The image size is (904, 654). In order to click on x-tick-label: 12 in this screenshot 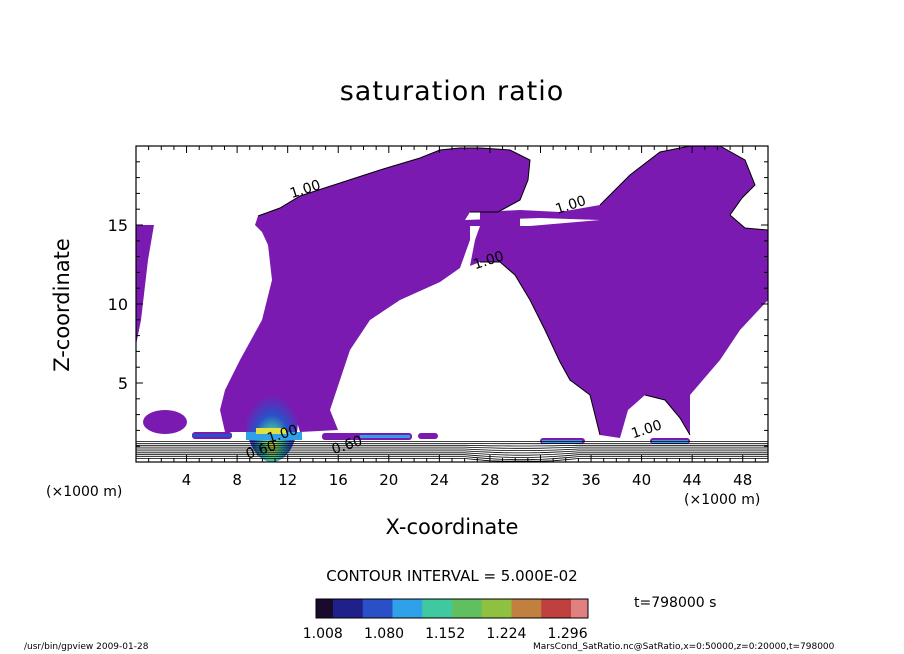, I will do `click(287, 480)`.